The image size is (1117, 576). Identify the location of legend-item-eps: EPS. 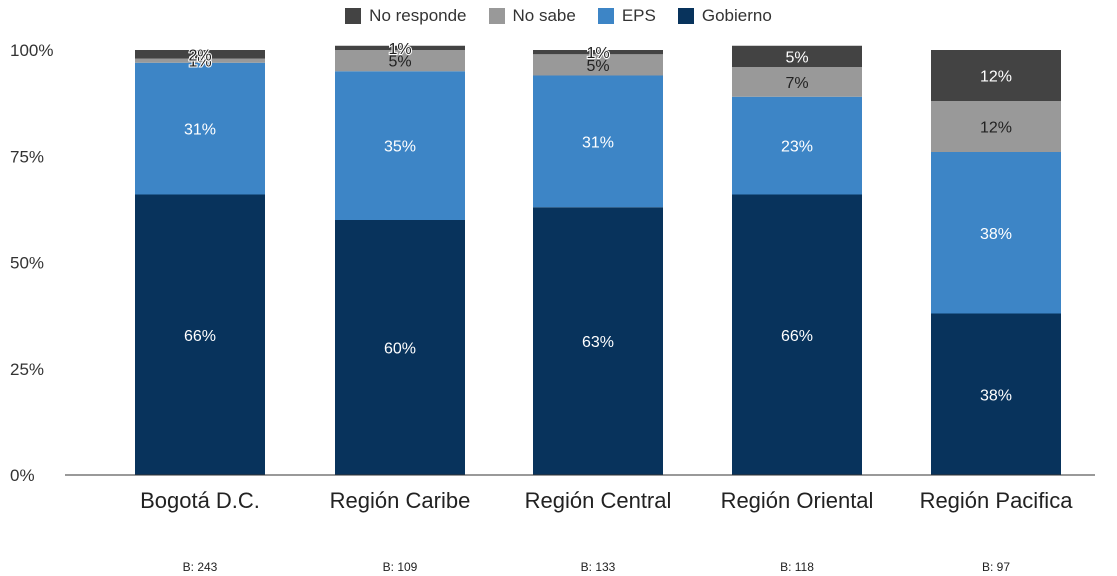
(626, 16).